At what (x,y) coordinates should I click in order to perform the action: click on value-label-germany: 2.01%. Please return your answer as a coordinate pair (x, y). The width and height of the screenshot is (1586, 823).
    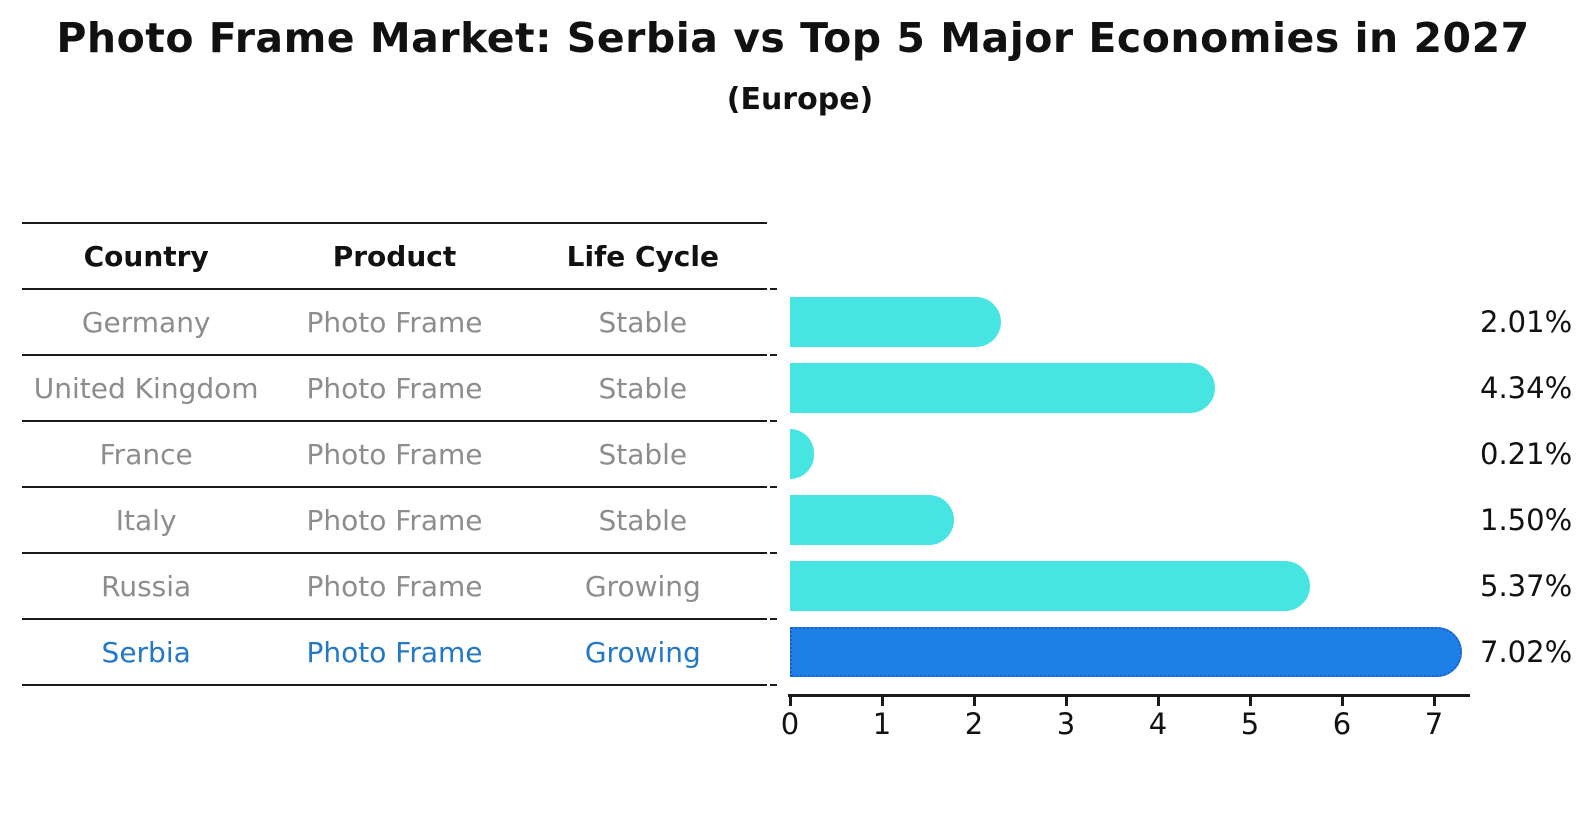
    Looking at the image, I should click on (1526, 322).